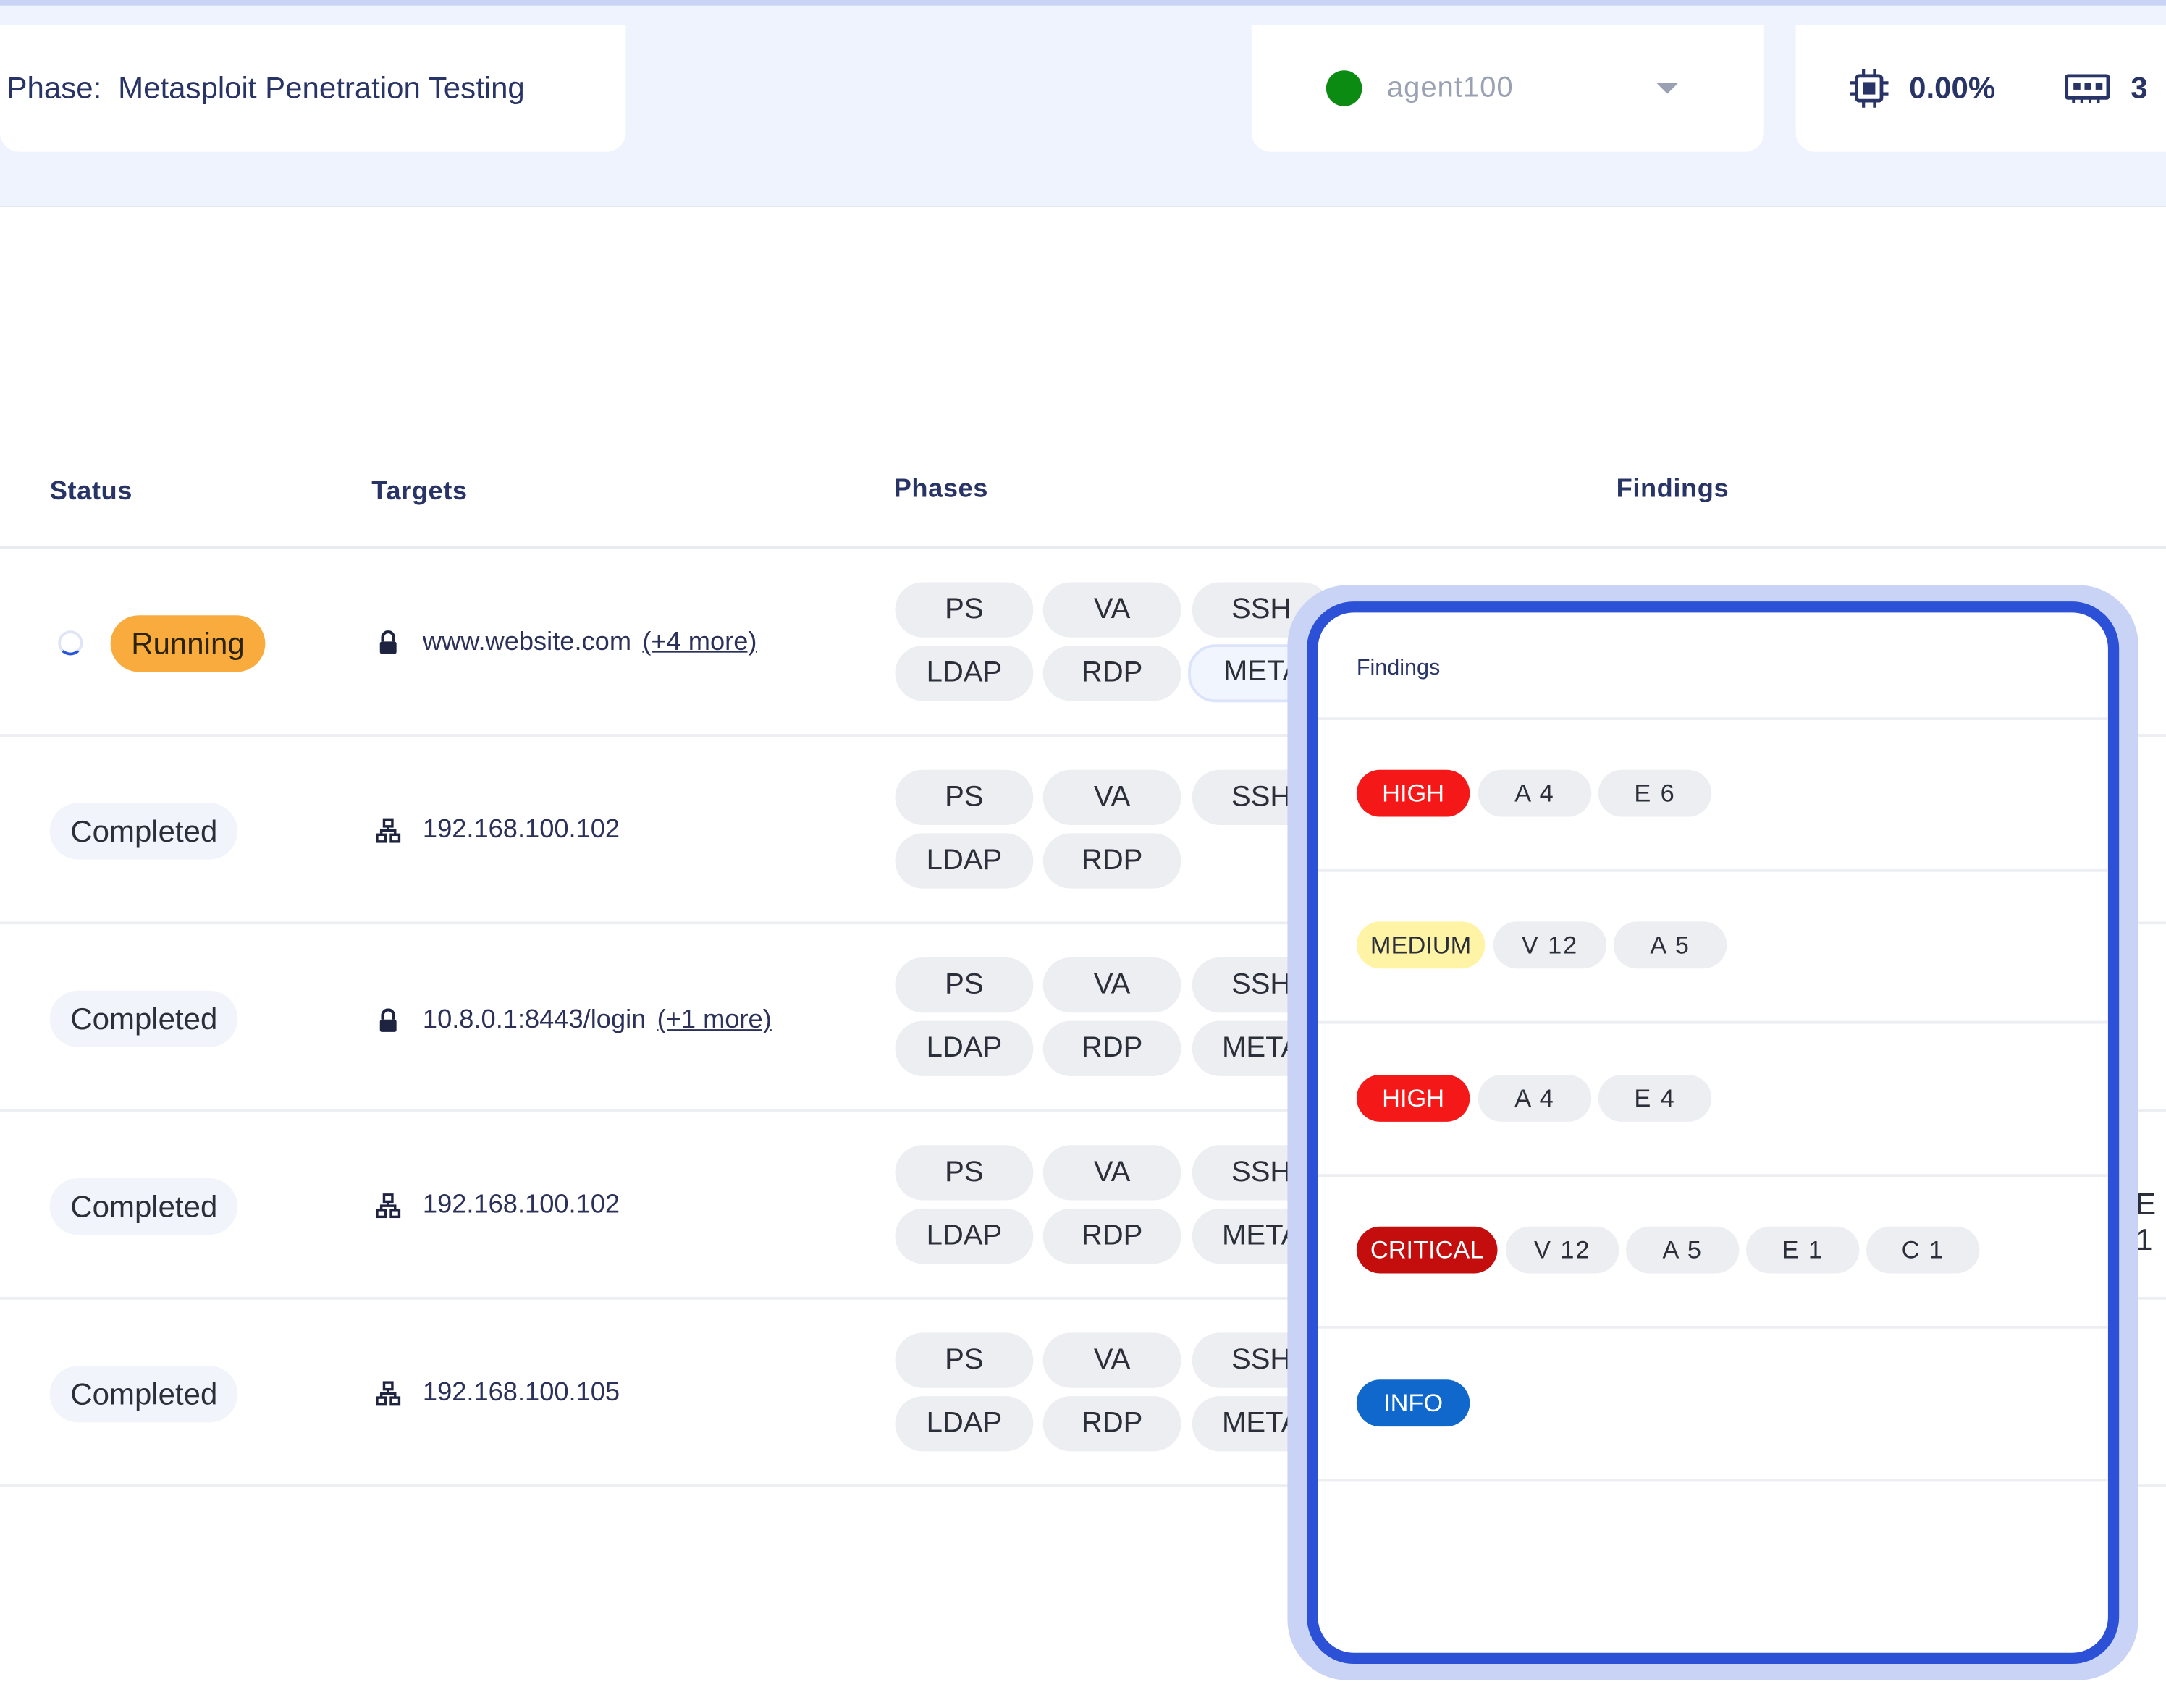 Image resolution: width=2166 pixels, height=1708 pixels. Describe the element at coordinates (1537, 1098) in the screenshot. I see `findings-row: HIGH A 4 E 4` at that location.